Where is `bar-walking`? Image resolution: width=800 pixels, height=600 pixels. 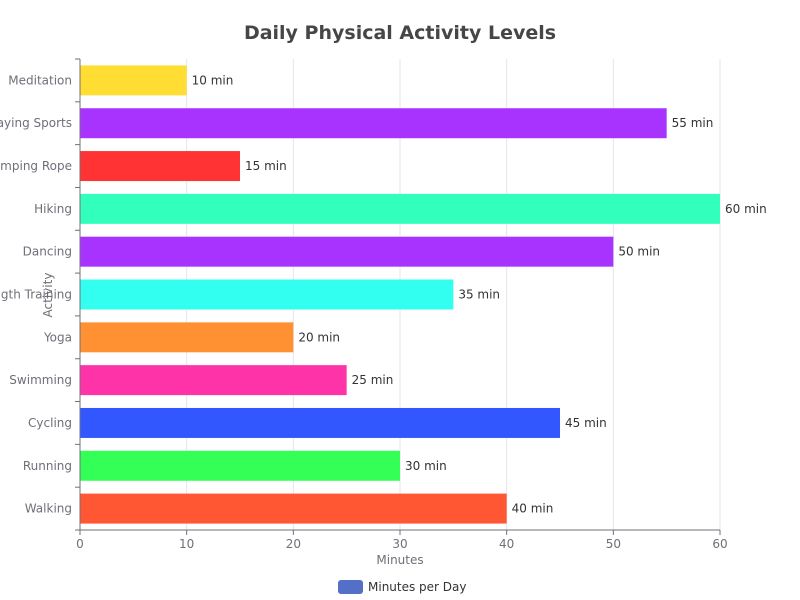
bar-walking is located at coordinates (293, 508).